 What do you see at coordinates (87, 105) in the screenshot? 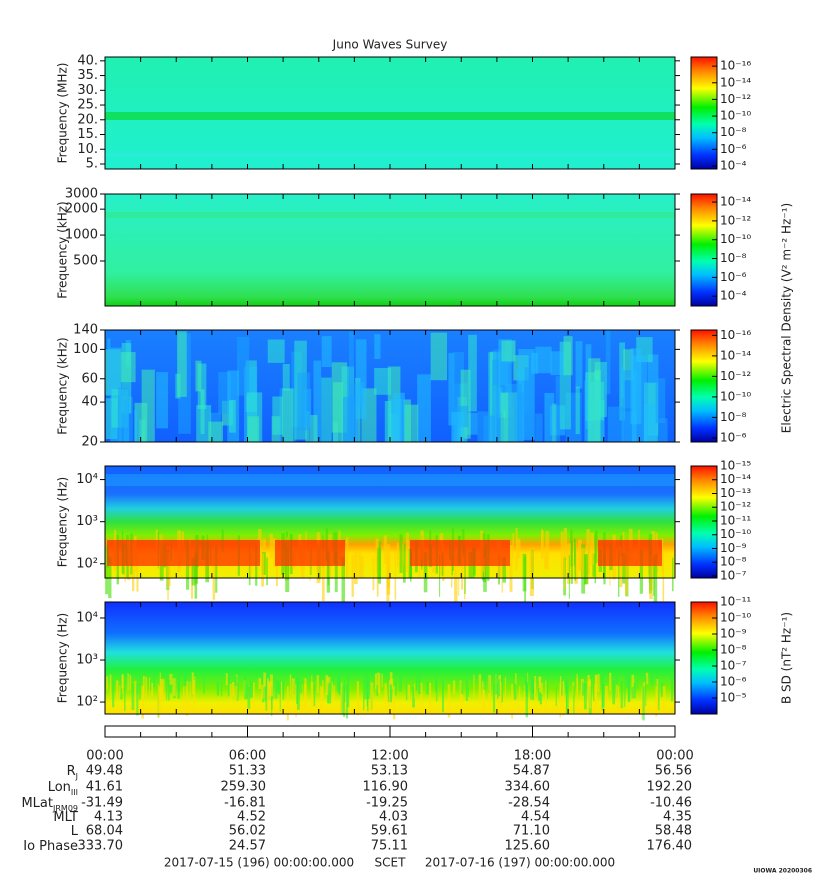
I see `y-tick-label: 25.` at bounding box center [87, 105].